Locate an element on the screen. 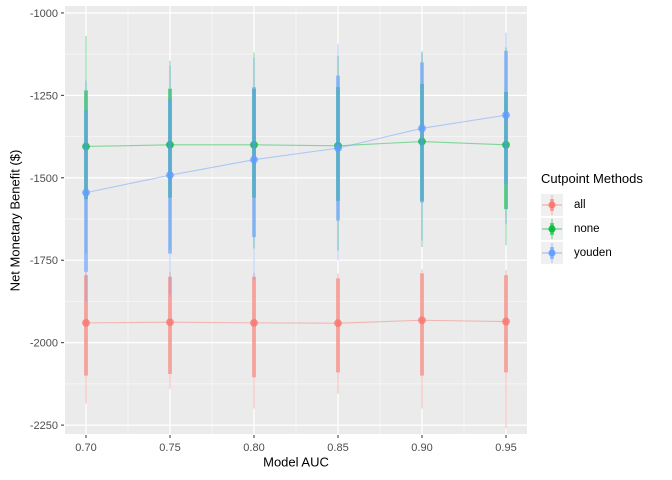 The height and width of the screenshot is (480, 672). legend-title: Cutpoint Methods is located at coordinates (592, 178).